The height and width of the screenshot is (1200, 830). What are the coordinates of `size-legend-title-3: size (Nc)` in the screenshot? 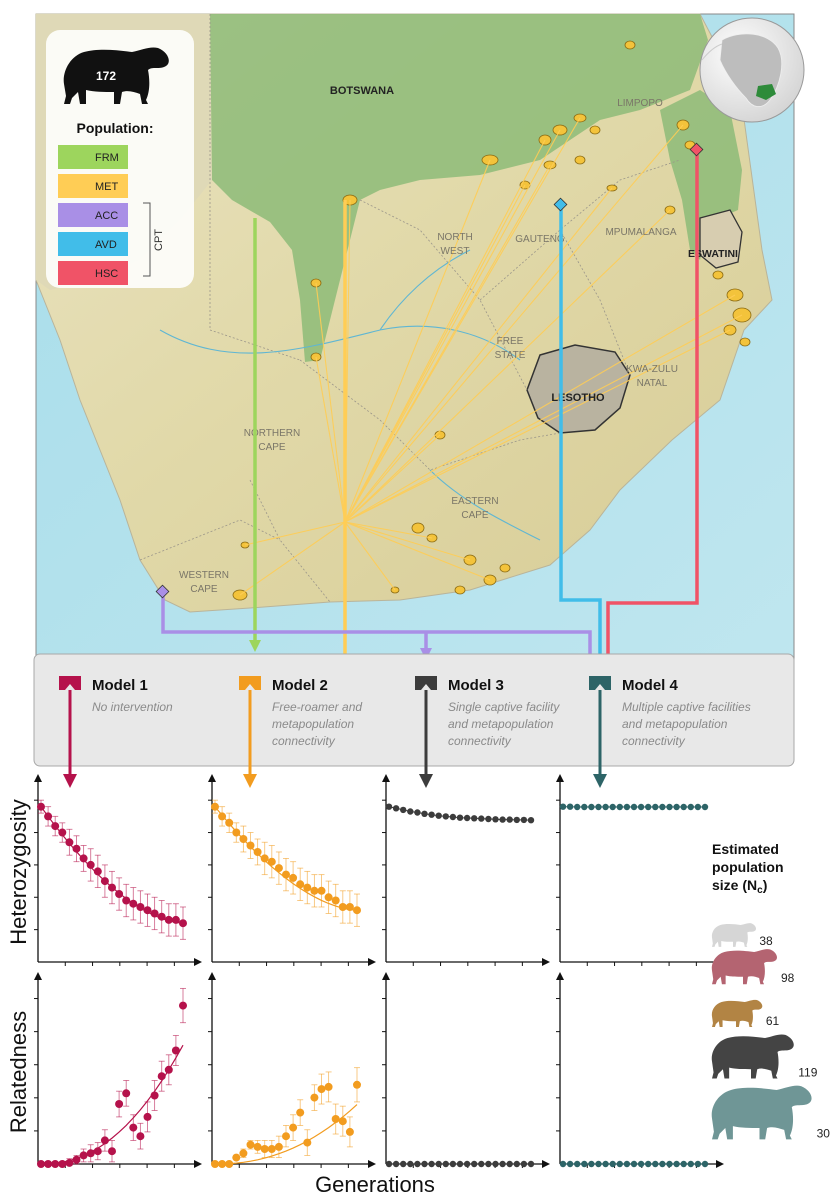 It's located at (739, 886).